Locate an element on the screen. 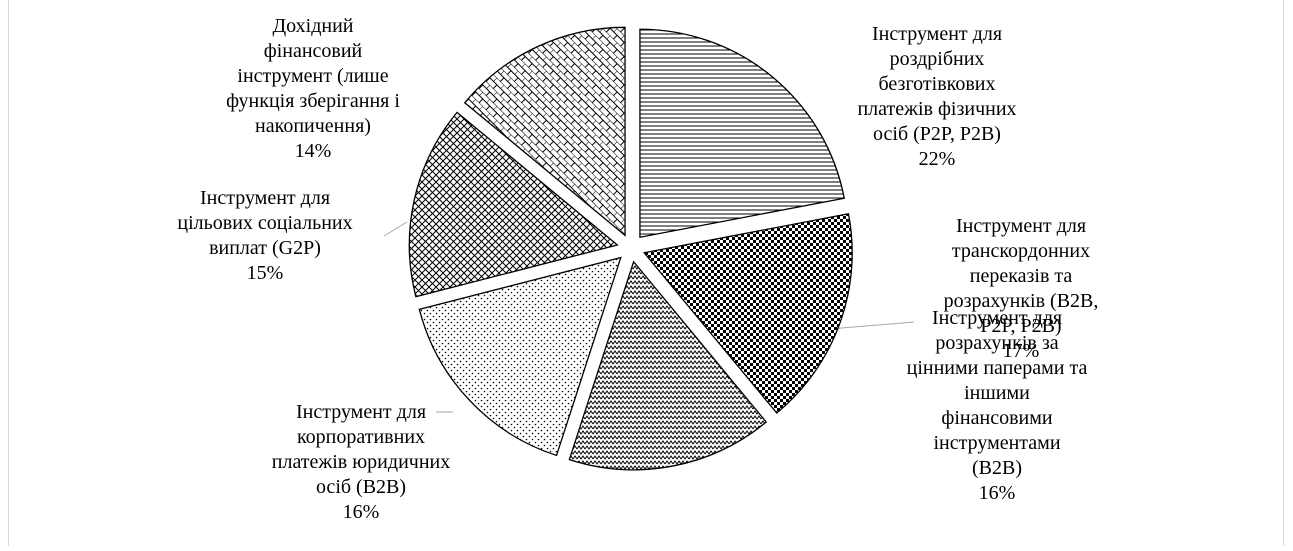  slice-label-line: P2P, P2B) is located at coordinates (1020, 326).